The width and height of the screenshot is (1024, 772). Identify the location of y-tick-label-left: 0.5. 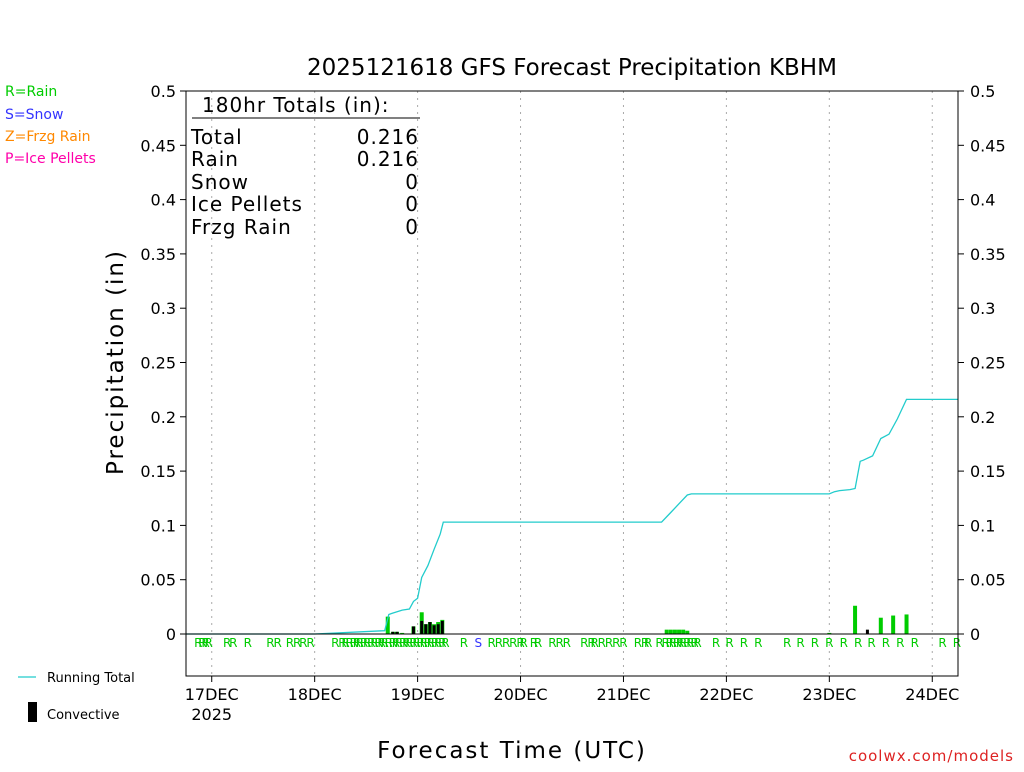
(163, 91).